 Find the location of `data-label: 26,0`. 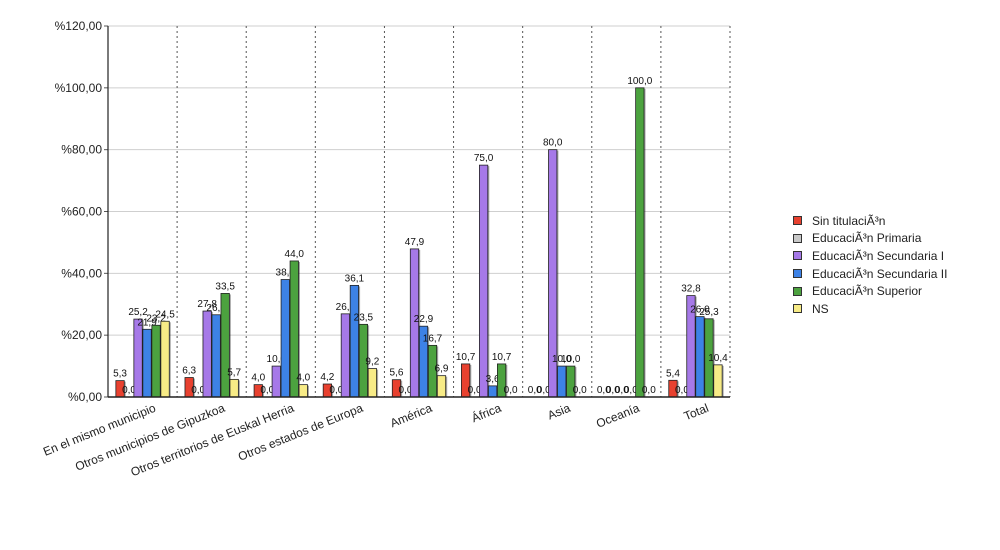

data-label: 26,0 is located at coordinates (700, 310).